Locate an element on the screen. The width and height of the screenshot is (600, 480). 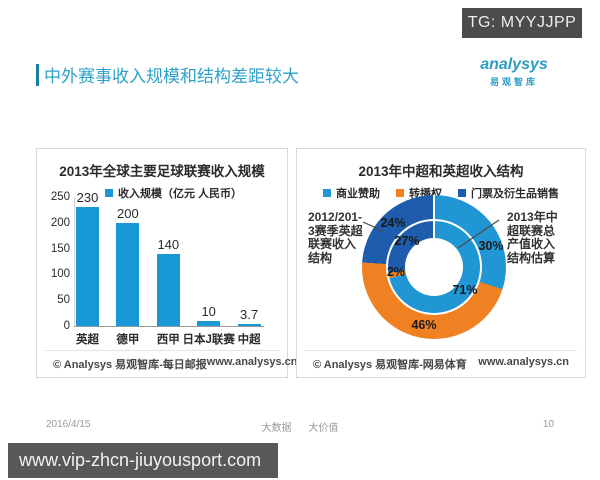
annotation-line: 产值收入 is located at coordinates (531, 244).